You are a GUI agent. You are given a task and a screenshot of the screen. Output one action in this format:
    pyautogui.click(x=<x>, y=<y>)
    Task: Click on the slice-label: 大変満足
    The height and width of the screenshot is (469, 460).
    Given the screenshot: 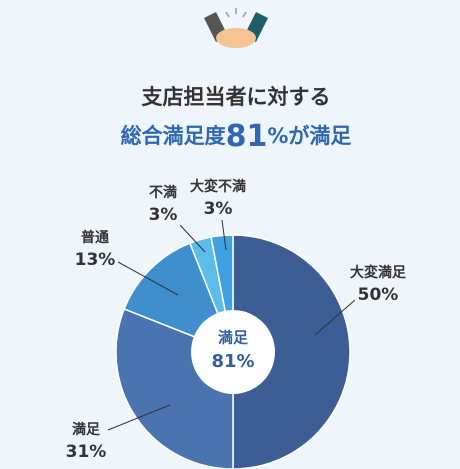 What is the action you would take?
    pyautogui.click(x=378, y=272)
    